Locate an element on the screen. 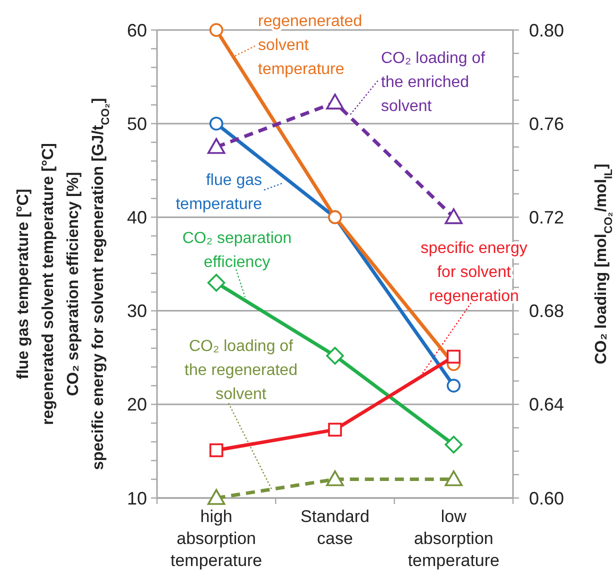 The width and height of the screenshot is (615, 585). x-tick-label: Standard case is located at coordinates (335, 527).